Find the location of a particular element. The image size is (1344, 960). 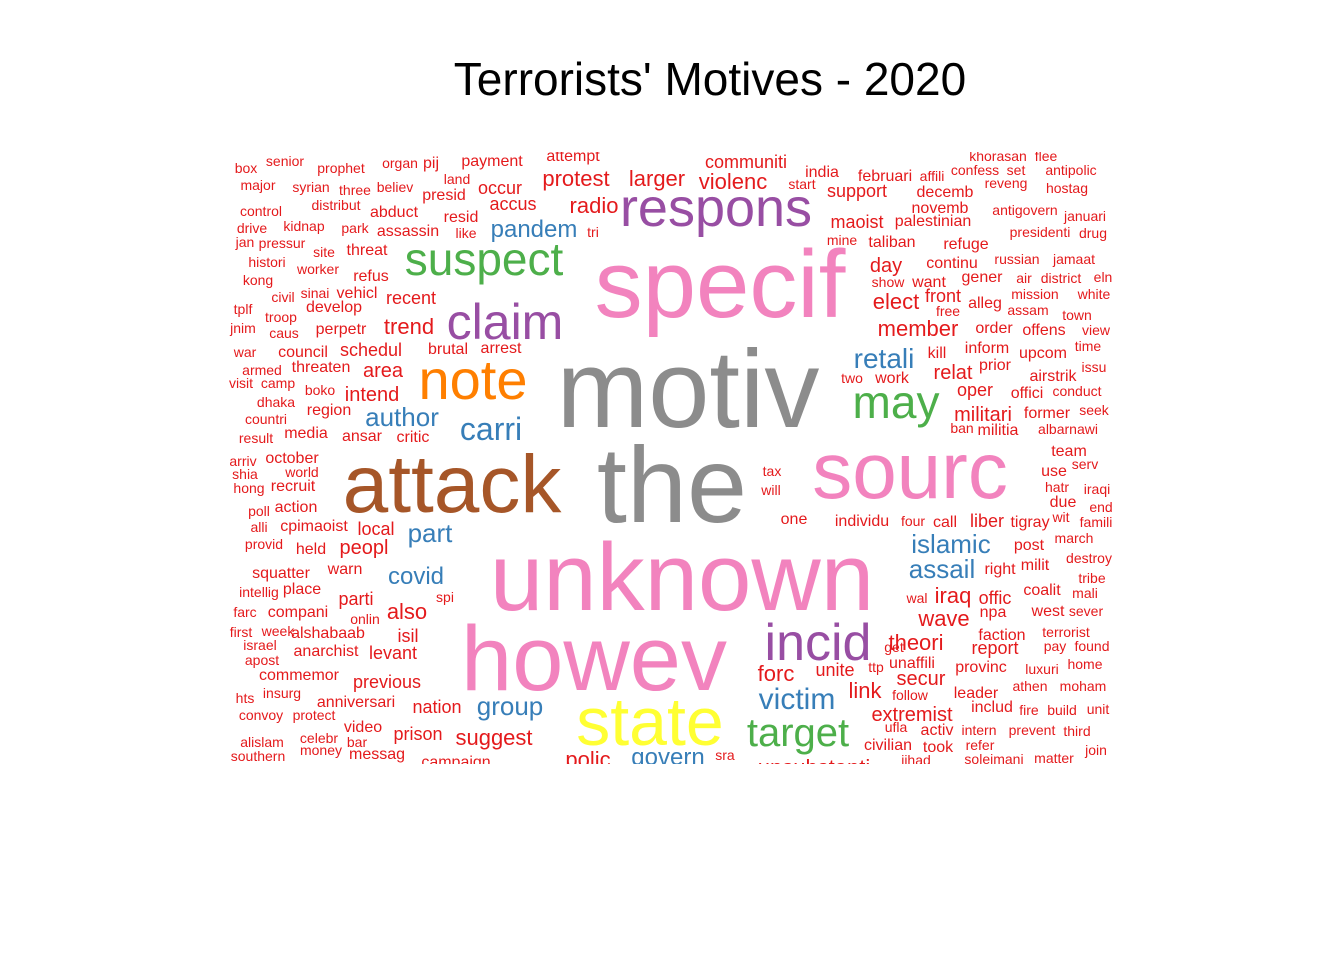

word-assam: assam is located at coordinates (1027, 310).